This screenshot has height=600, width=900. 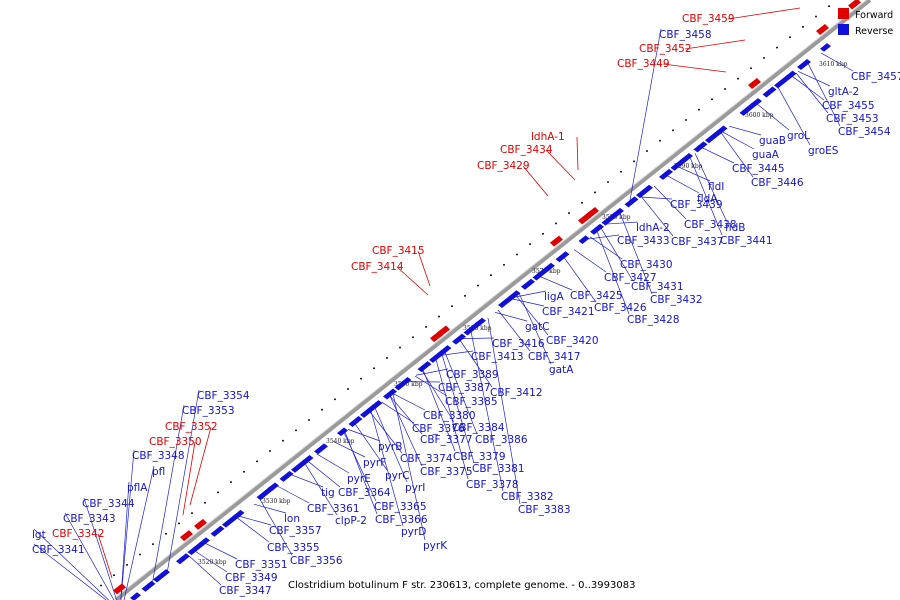 I want to click on gene-label-cbf-3383: CBF_3383, so click(x=544, y=510).